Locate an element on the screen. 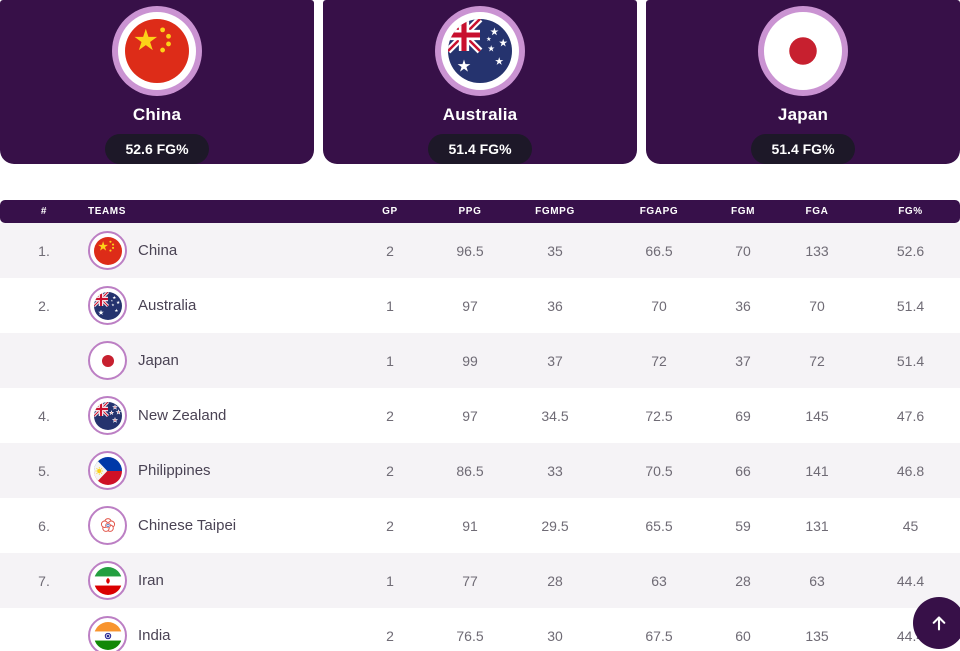 This screenshot has width=960, height=651. table-row: 1. China 2 96.5 35 66.5 70 133 52.6 is located at coordinates (480, 250).